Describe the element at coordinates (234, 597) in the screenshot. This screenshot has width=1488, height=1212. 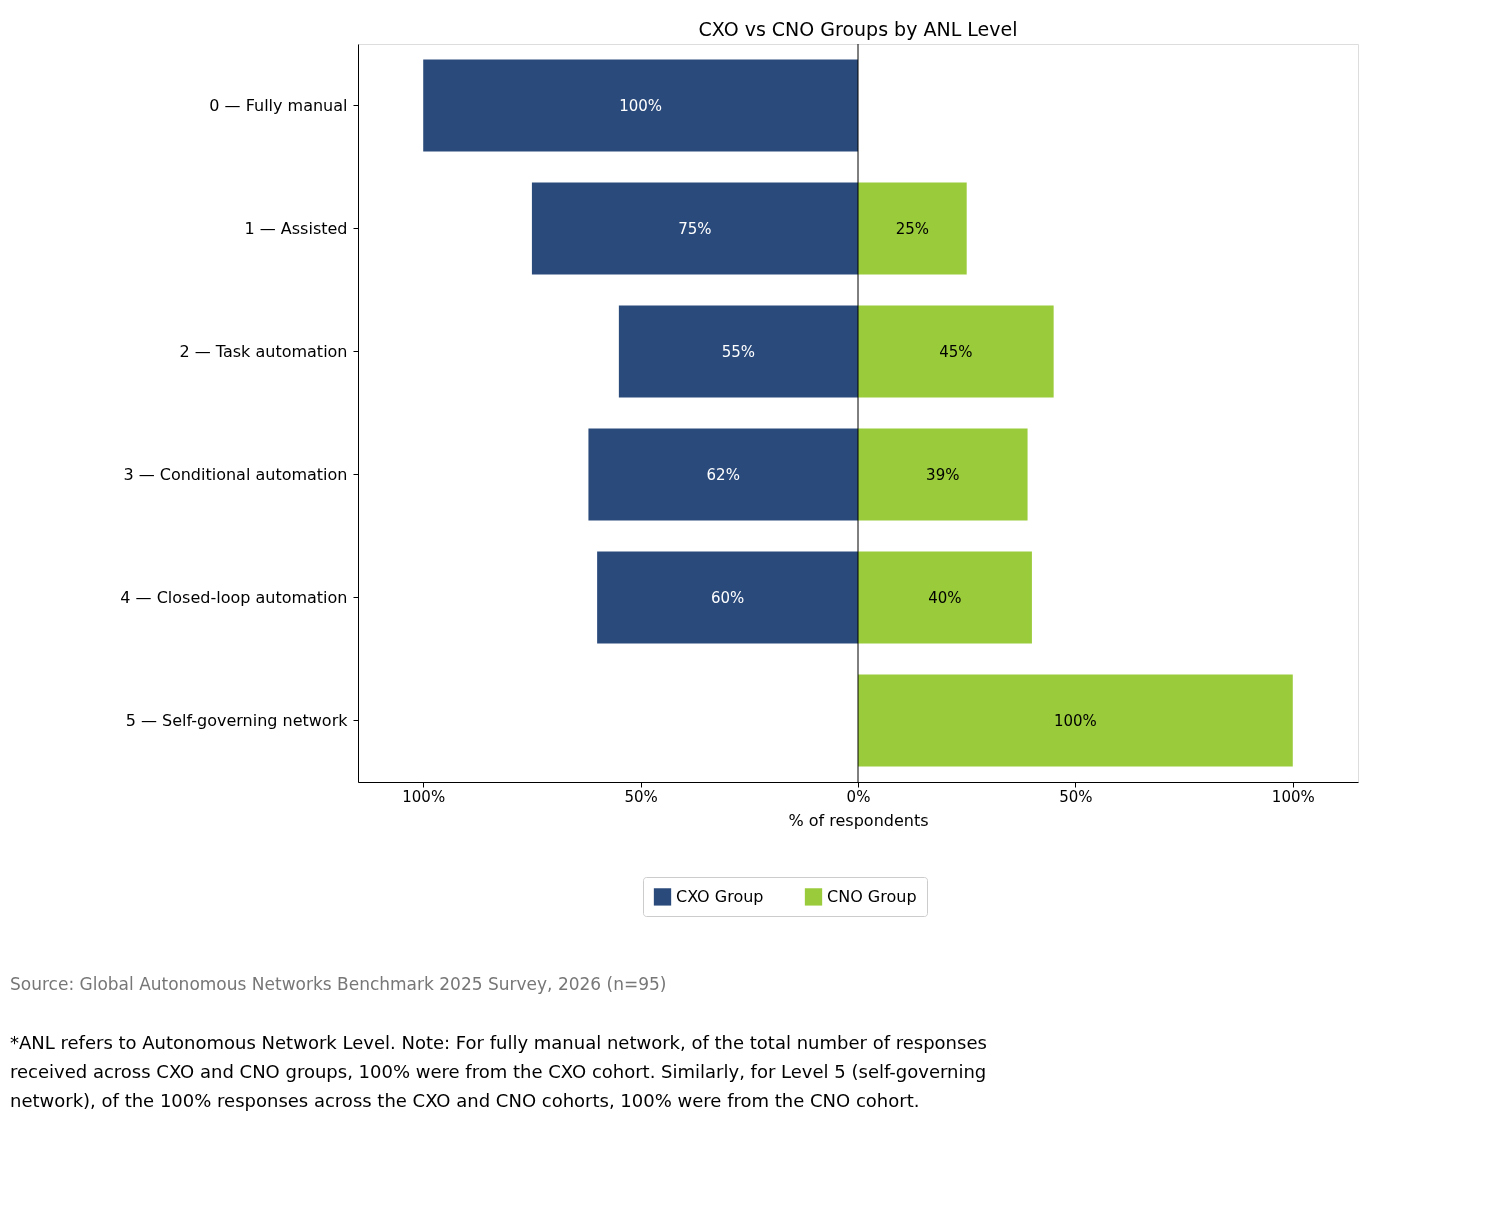
I see `y-tick-label: 4 — Closed-loop automation` at that location.